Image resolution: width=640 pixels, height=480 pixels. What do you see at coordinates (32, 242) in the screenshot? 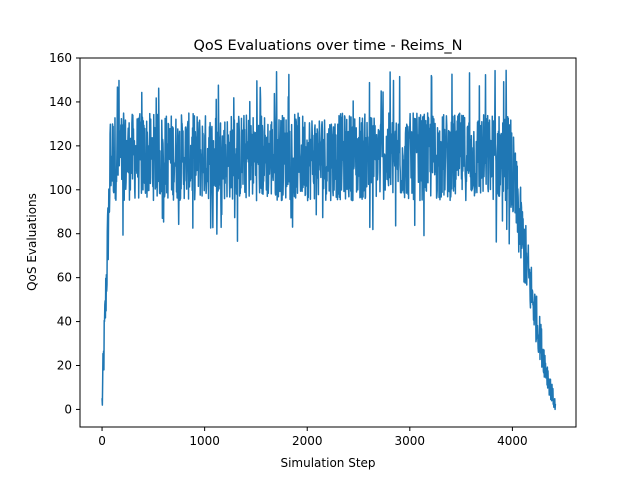
I see `y-axis-label: QoS Evaluations` at bounding box center [32, 242].